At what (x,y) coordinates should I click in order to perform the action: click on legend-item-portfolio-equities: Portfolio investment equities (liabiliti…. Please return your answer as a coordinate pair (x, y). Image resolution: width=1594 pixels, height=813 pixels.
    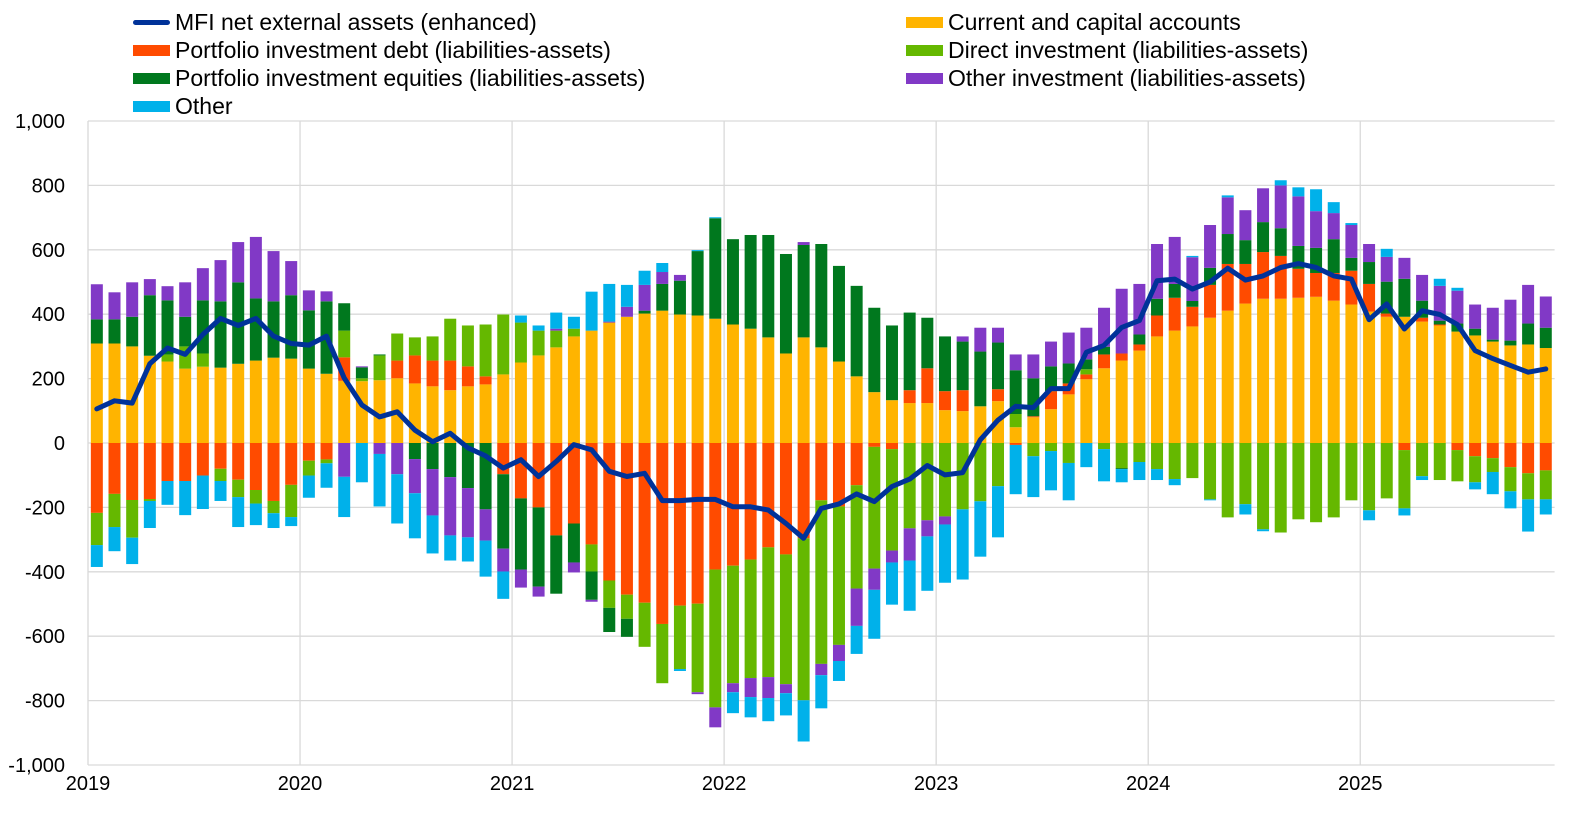
    Looking at the image, I should click on (389, 78).